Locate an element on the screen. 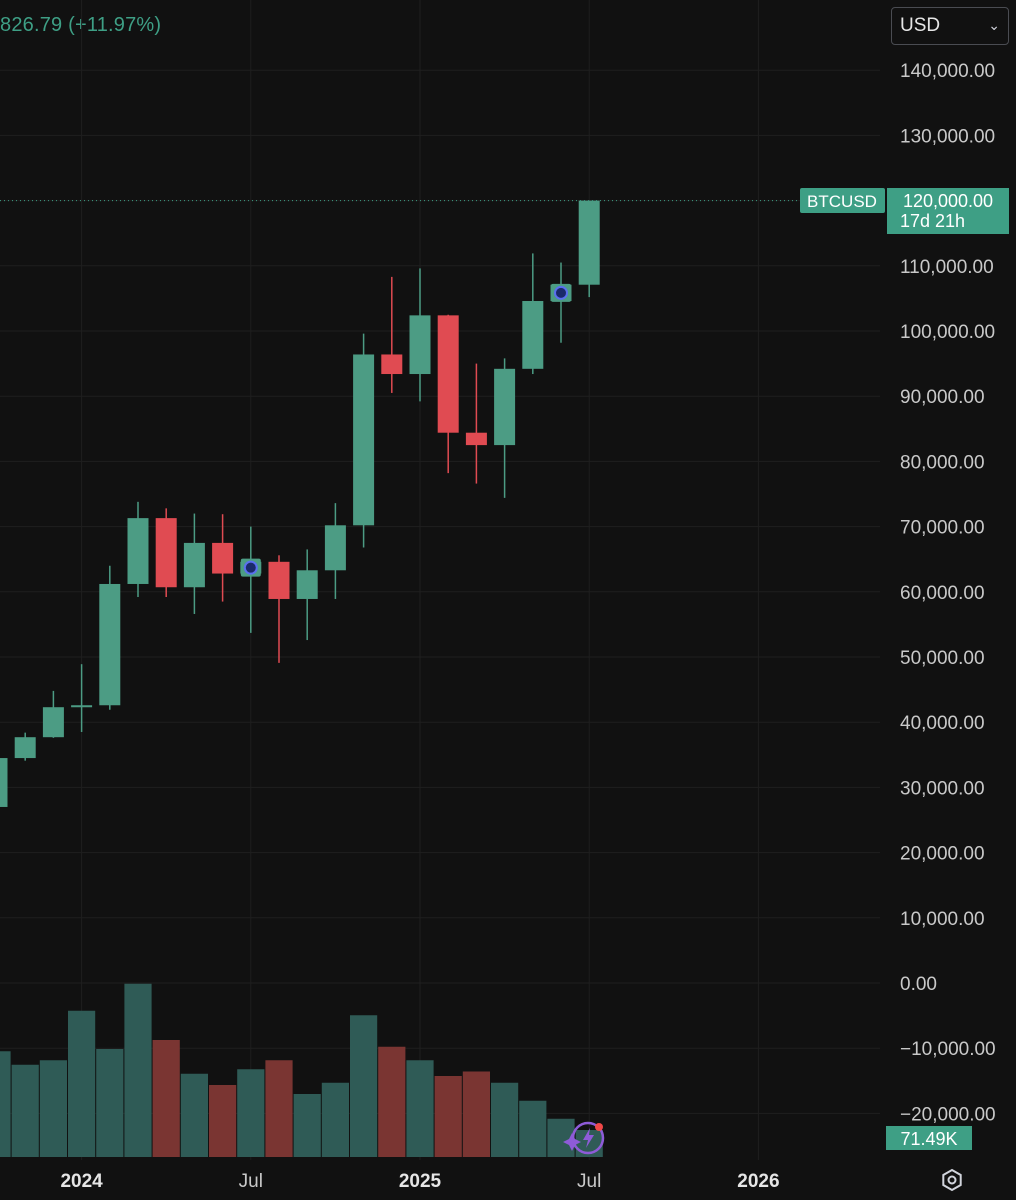 Image resolution: width=1016 pixels, height=1200 pixels. symbol-badge-label: BTCUSD is located at coordinates (842, 201).